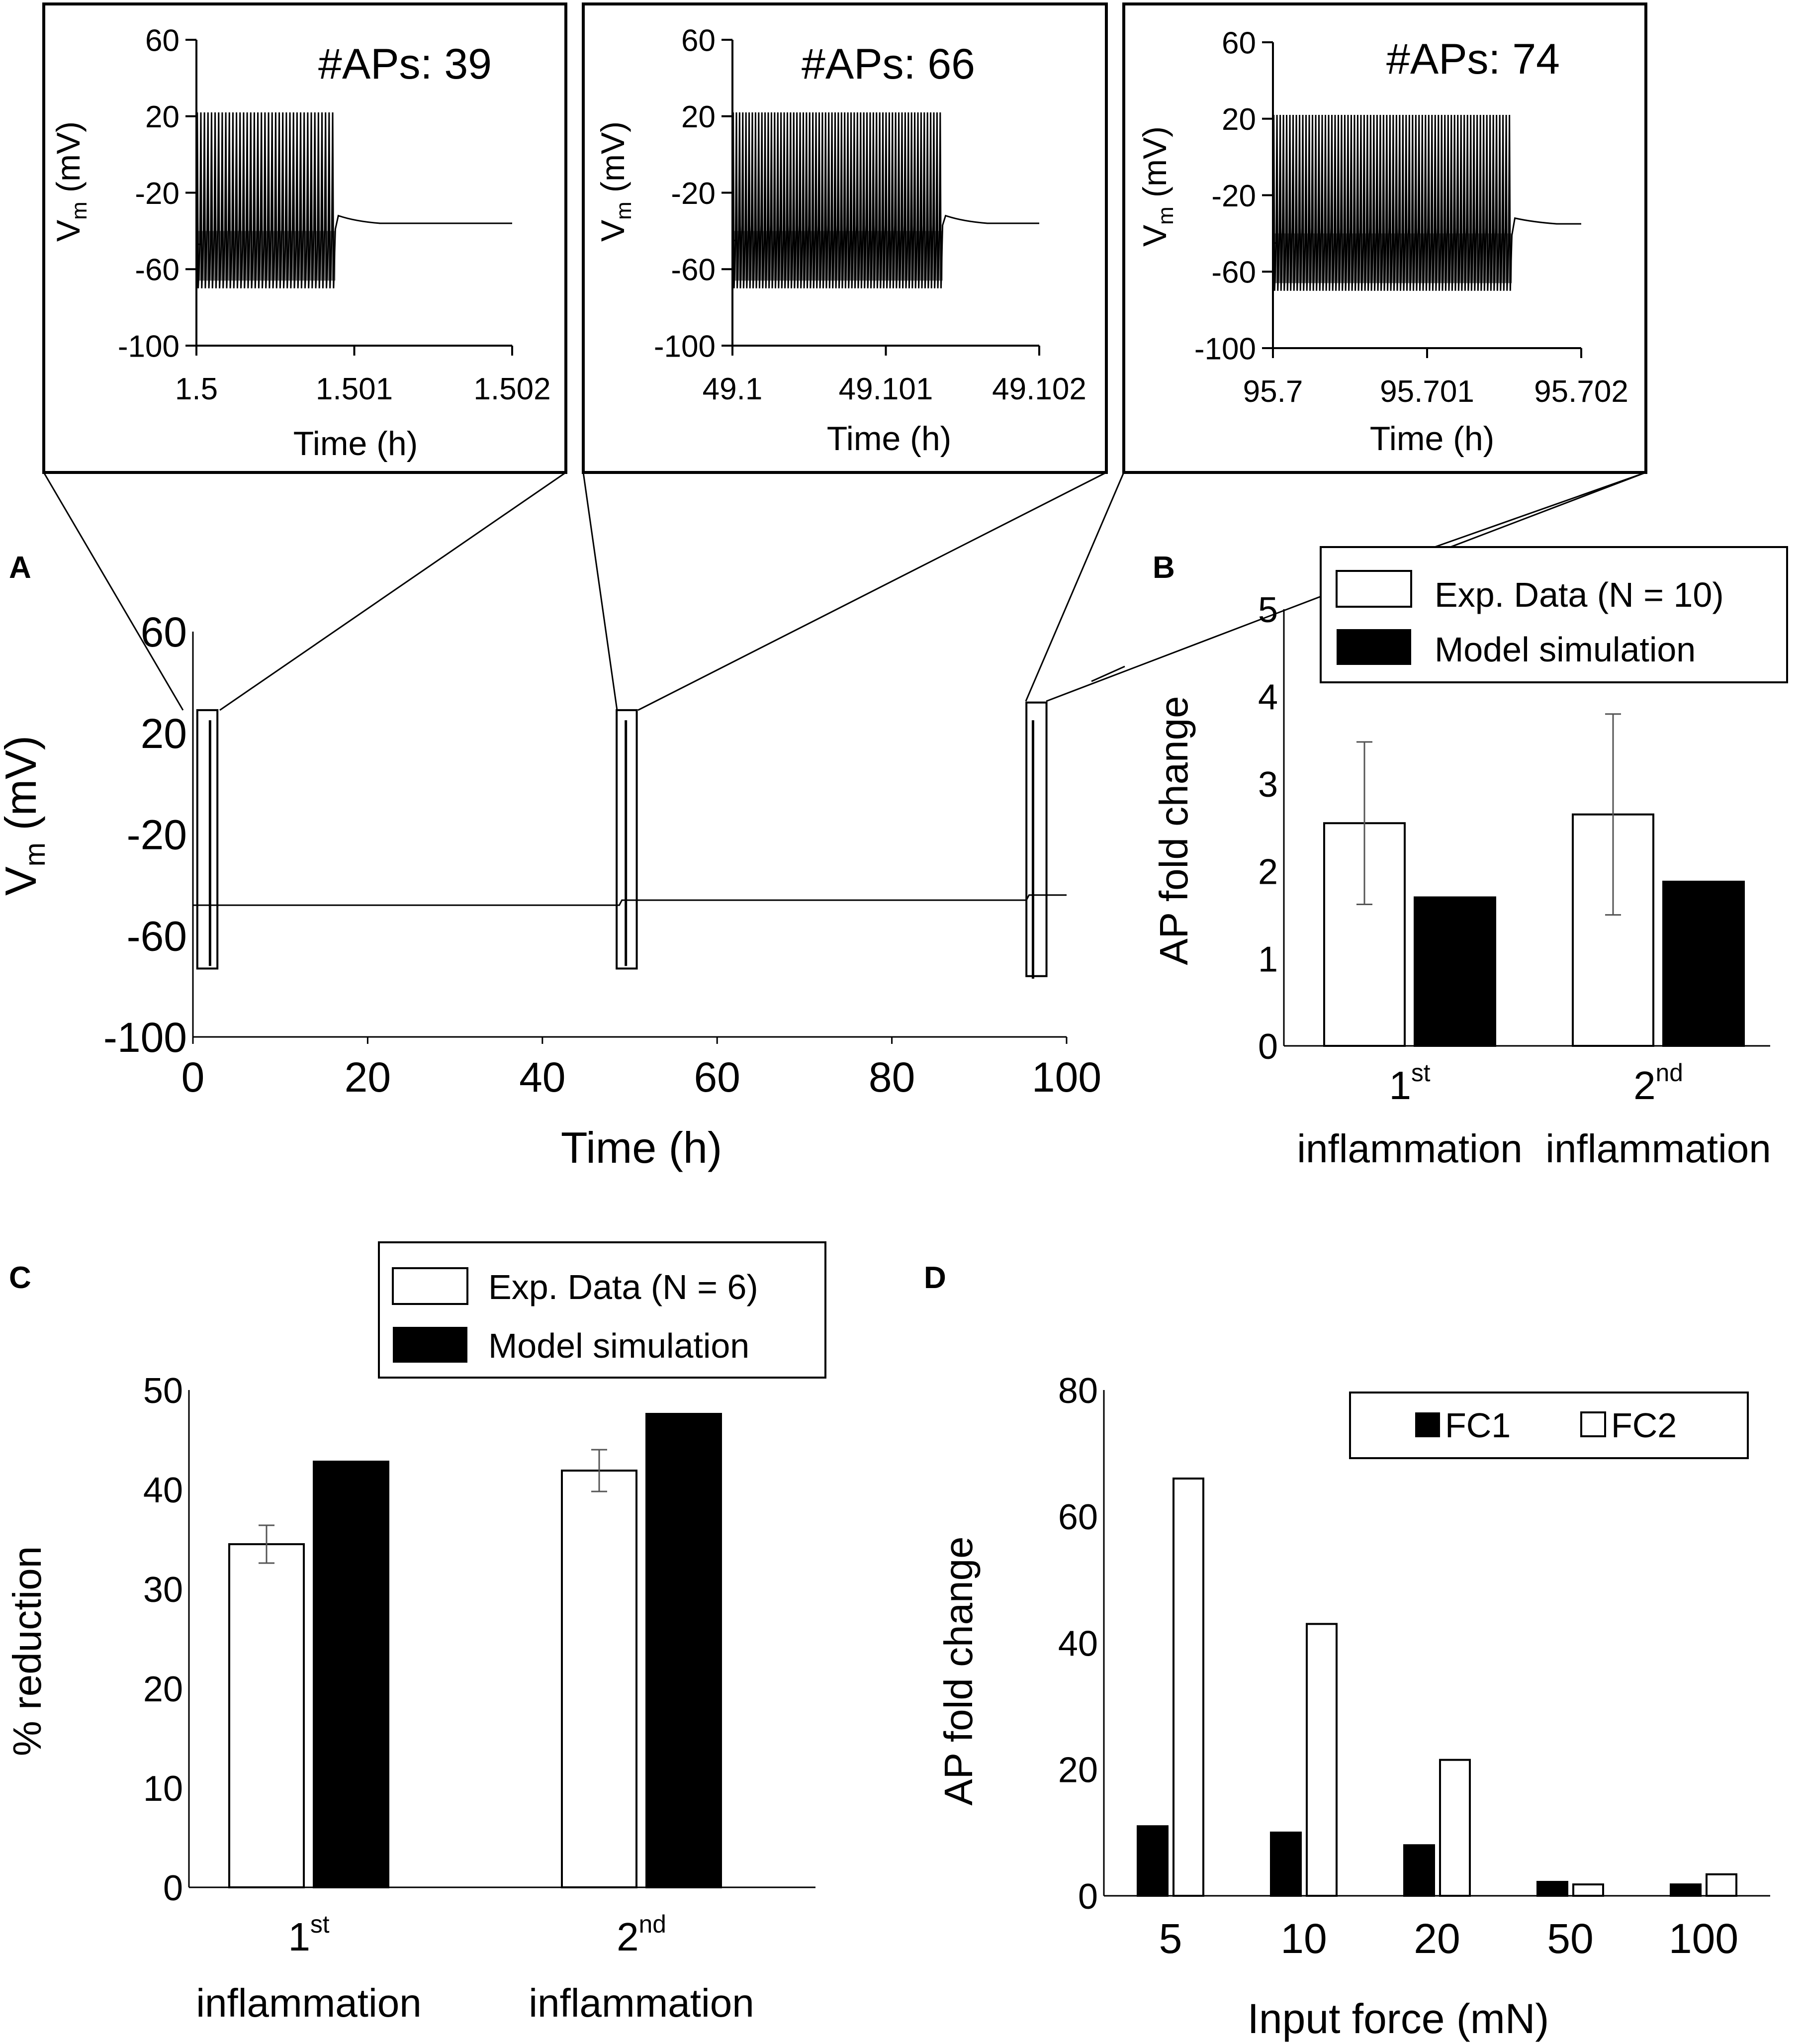 The width and height of the screenshot is (1804, 2044). What do you see at coordinates (157, 936) in the screenshot?
I see `panel-a-ytick-label-3: -60` at bounding box center [157, 936].